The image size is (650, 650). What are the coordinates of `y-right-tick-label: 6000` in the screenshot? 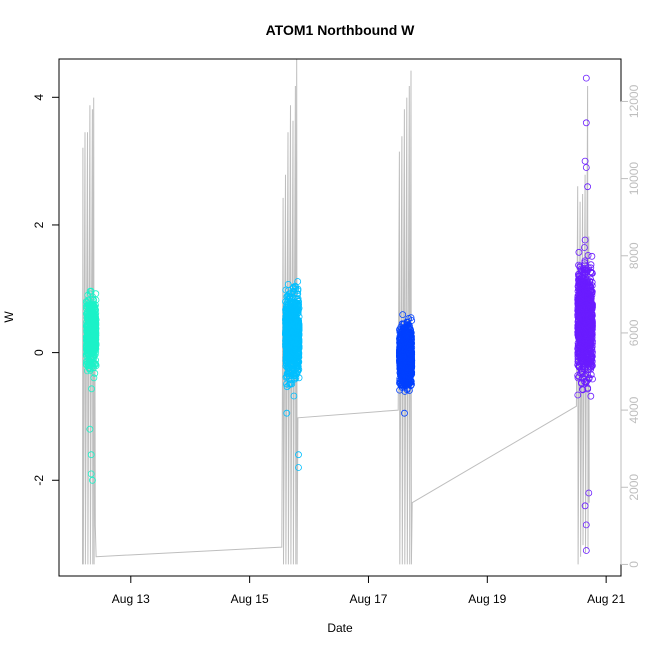 It's located at (634, 332).